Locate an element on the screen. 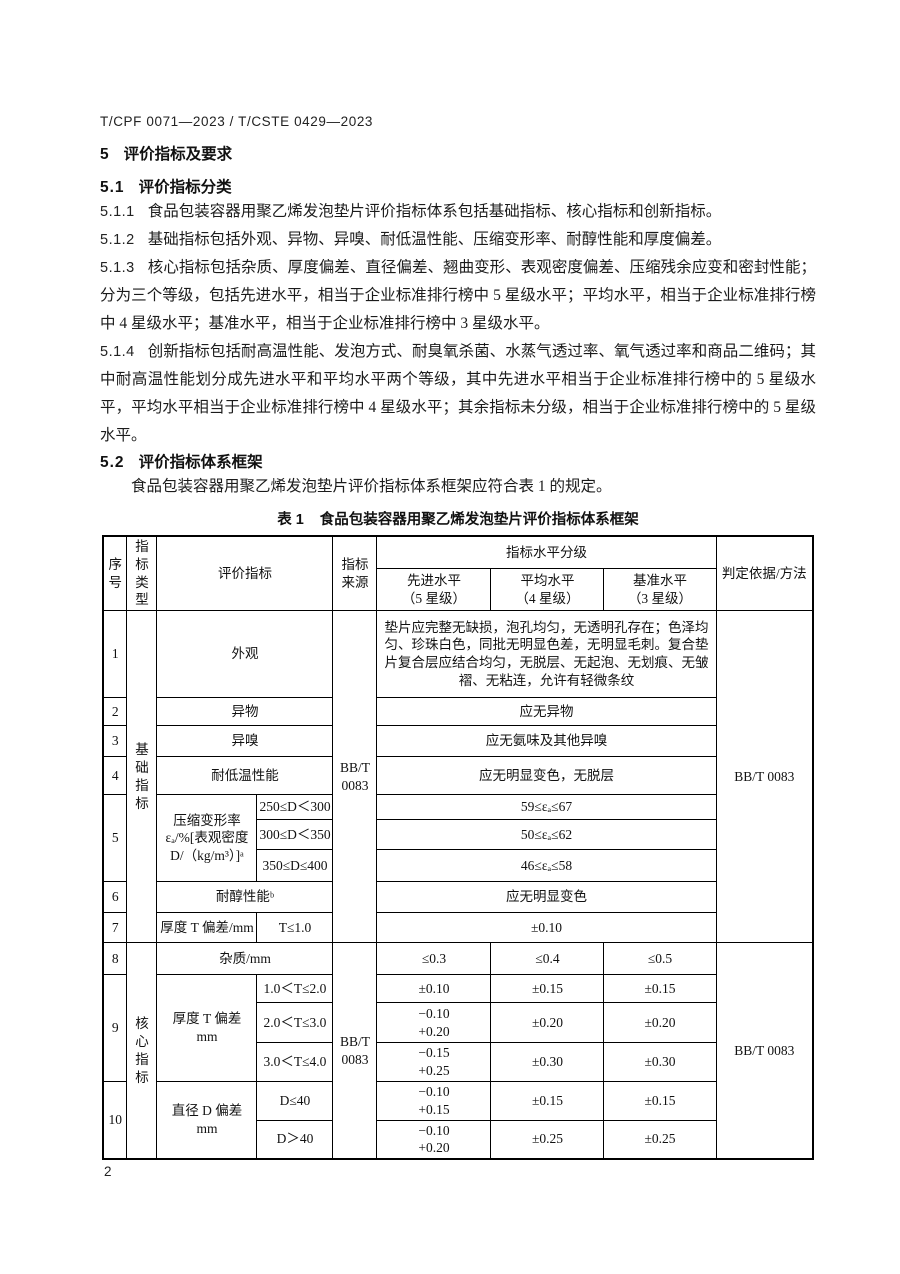 This screenshot has width=900, height=1274. cell-indicator: 耐醇性能ᵇ is located at coordinates (245, 897).